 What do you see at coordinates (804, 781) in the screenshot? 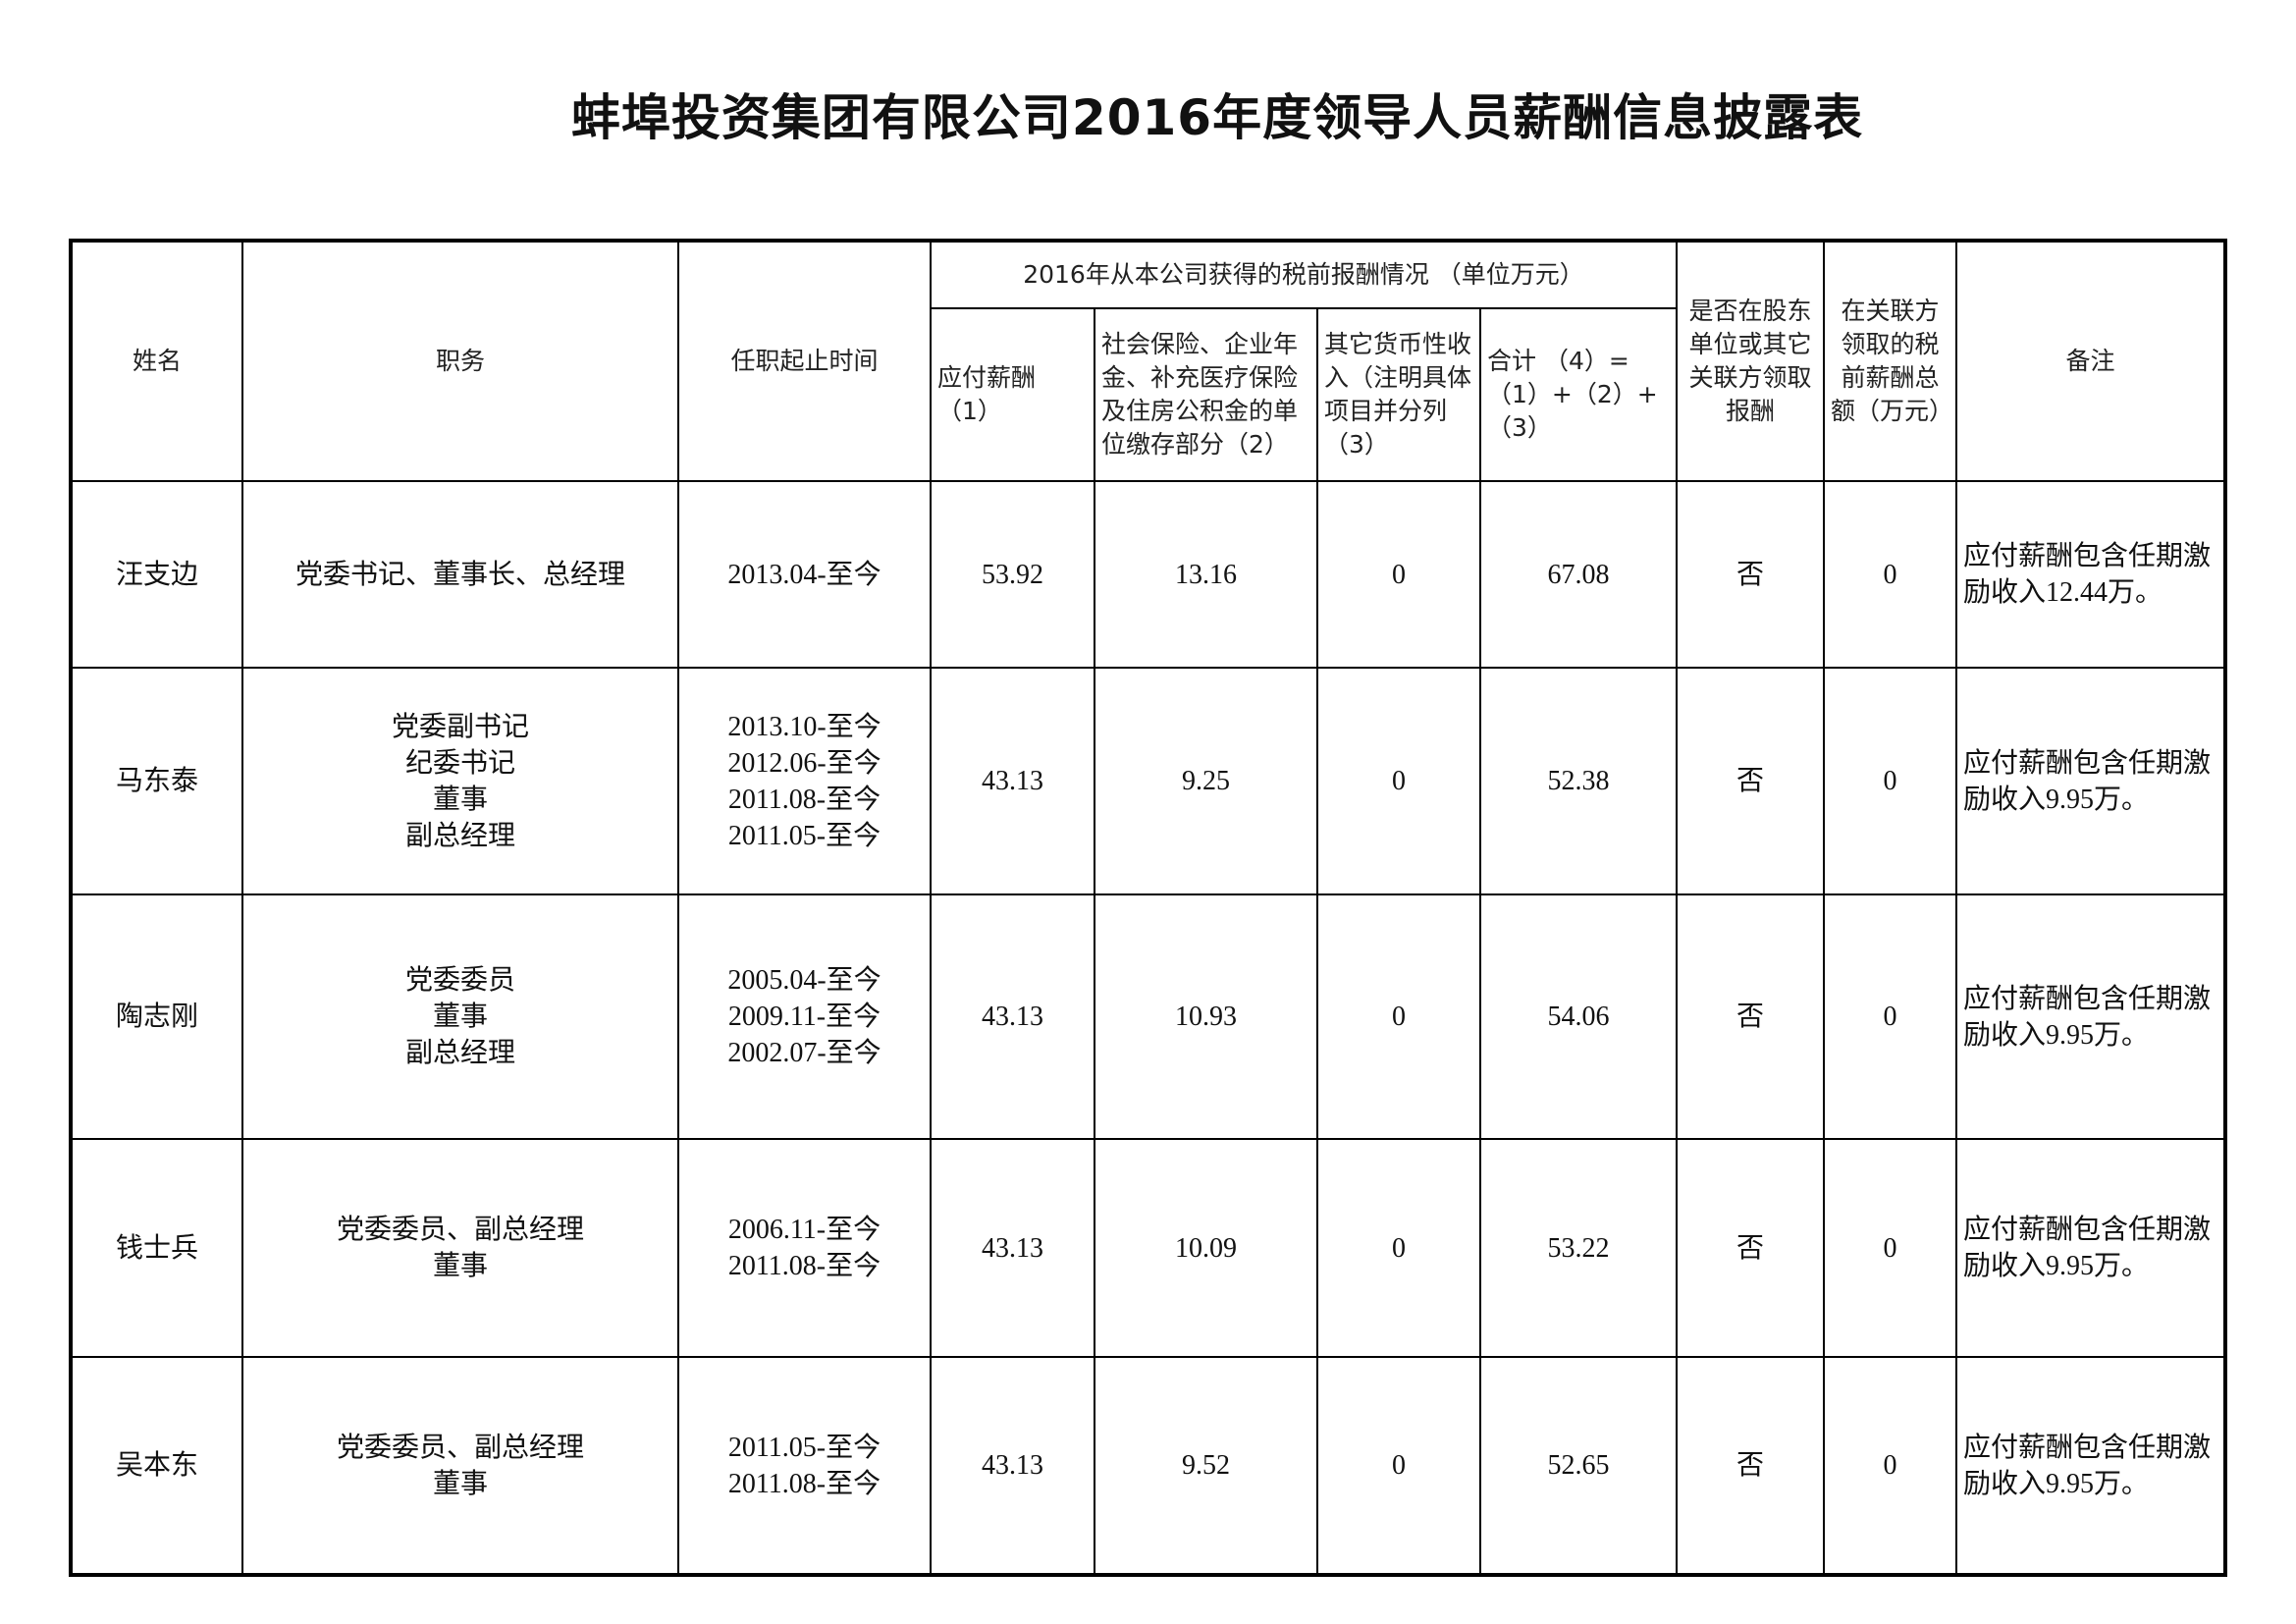
I see `cell-tenures: 2013.10-至今 2012.06-至今 2011.08-至今 2011.05-至今` at bounding box center [804, 781].